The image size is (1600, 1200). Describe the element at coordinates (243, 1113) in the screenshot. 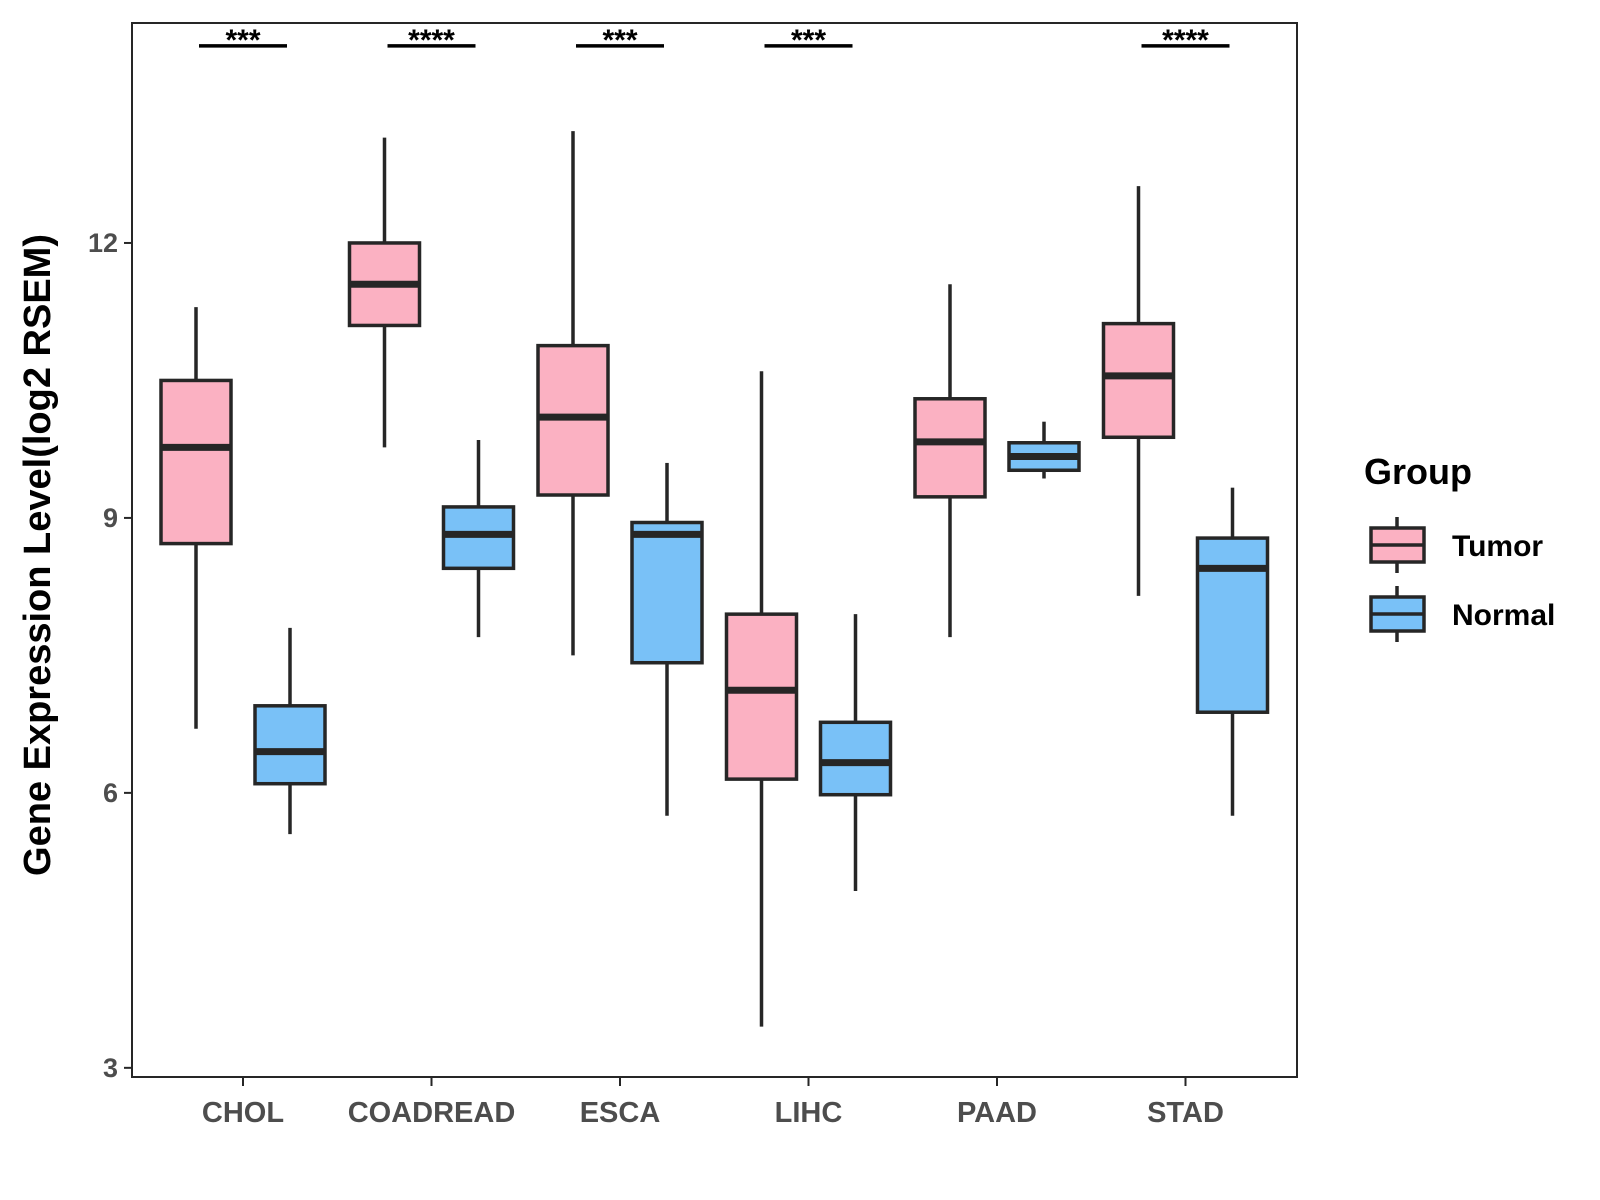

I see `x-tick-label: CHOL` at that location.